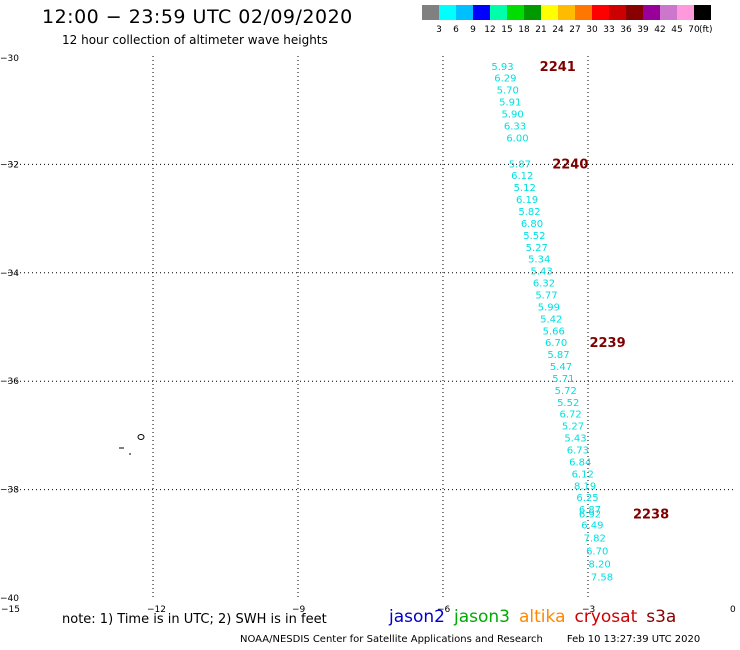 The width and height of the screenshot is (740, 650). What do you see at coordinates (546, 295) in the screenshot?
I see `wave-height-label: 5.77` at bounding box center [546, 295].